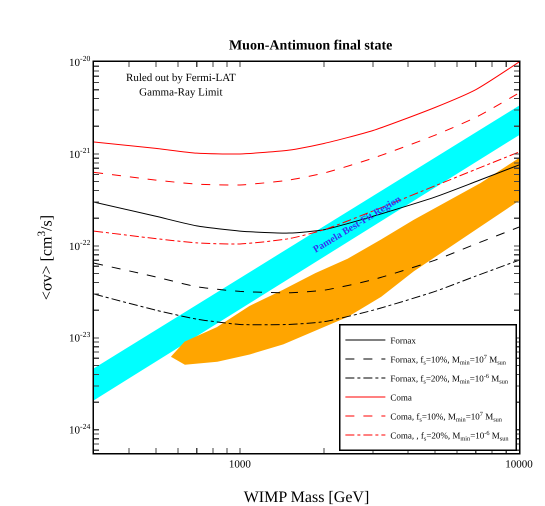 This screenshot has height=506, width=545. I want to click on x-tick-label: 1000, so click(240, 464).